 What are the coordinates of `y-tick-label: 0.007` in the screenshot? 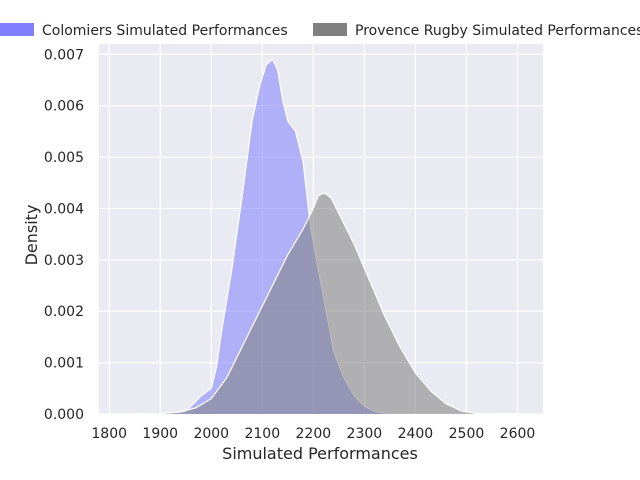 It's located at (64, 55).